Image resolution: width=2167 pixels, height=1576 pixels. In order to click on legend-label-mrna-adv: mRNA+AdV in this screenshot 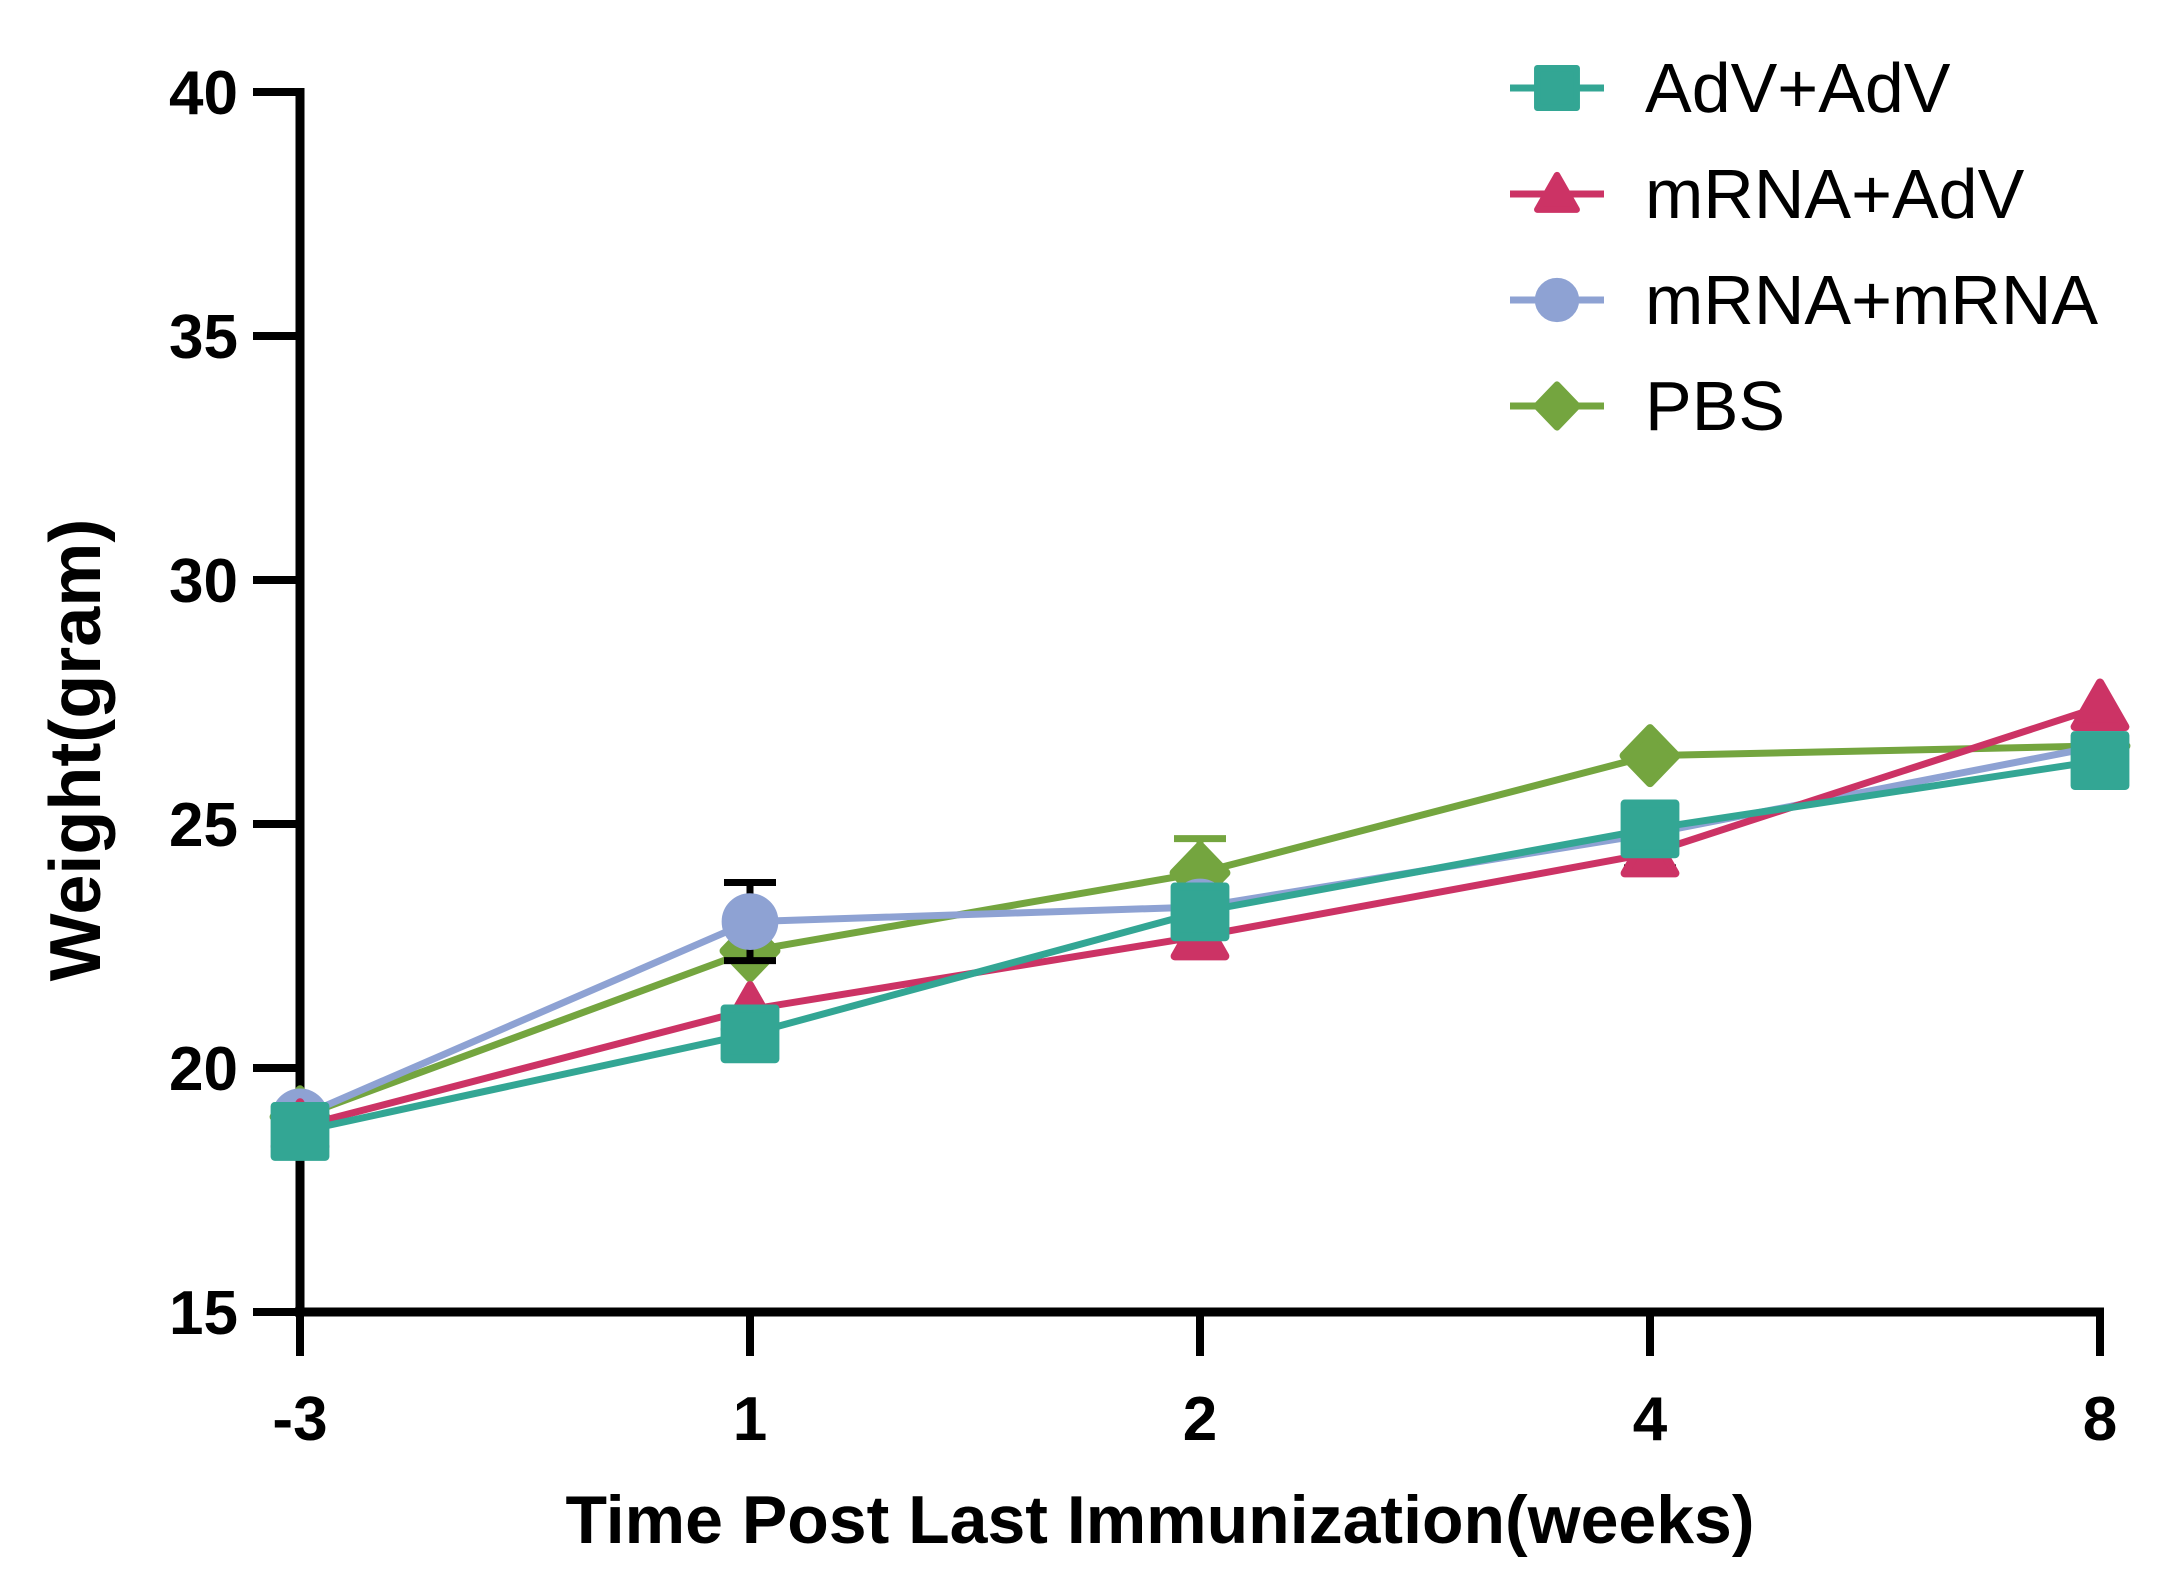, I will do `click(1835, 194)`.